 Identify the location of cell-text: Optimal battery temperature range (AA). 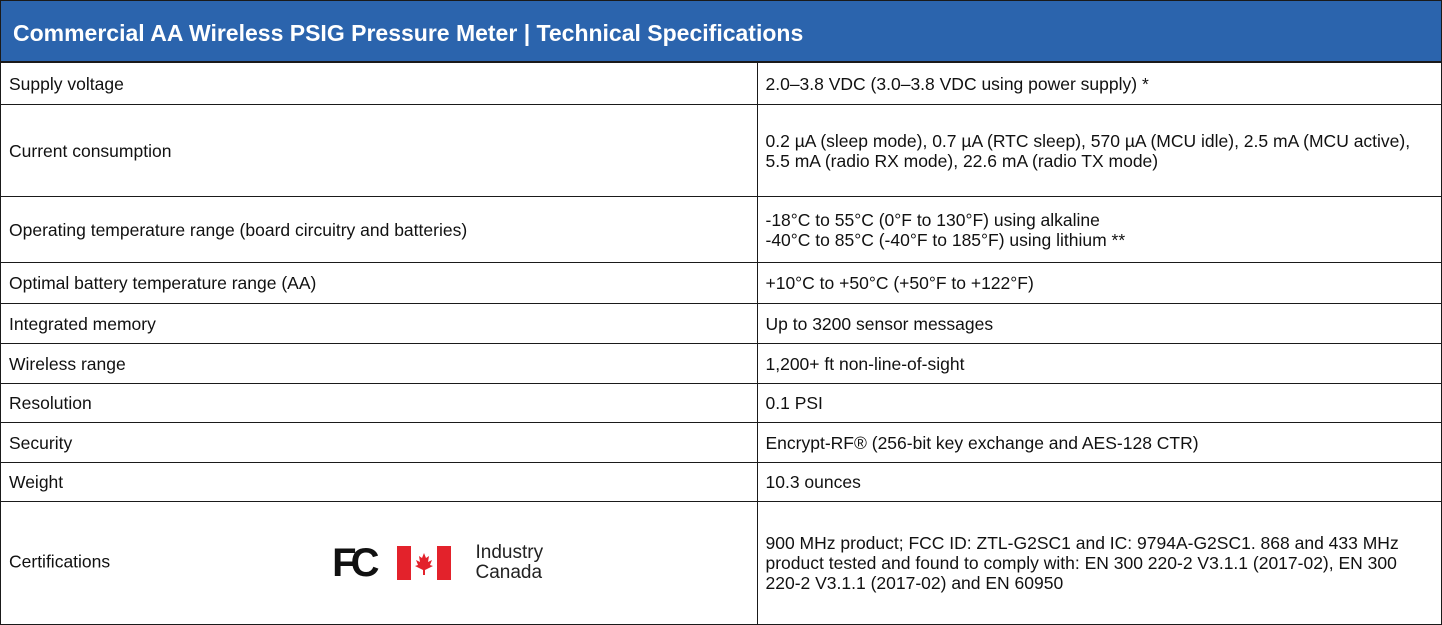
(163, 283).